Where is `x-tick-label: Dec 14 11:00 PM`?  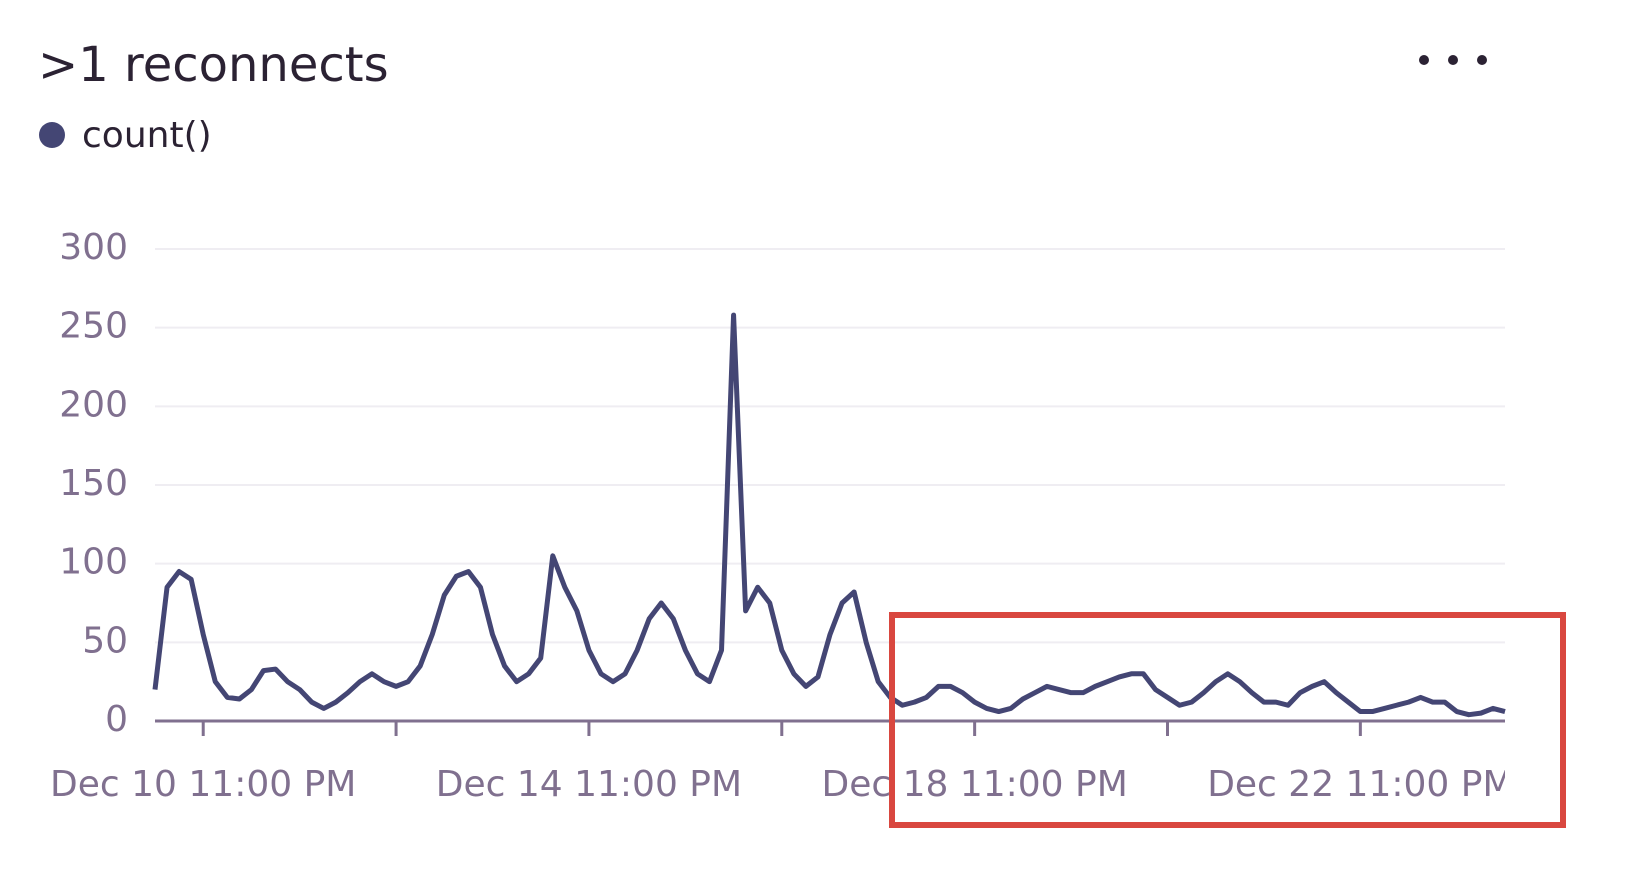
x-tick-label: Dec 14 11:00 PM is located at coordinates (589, 784).